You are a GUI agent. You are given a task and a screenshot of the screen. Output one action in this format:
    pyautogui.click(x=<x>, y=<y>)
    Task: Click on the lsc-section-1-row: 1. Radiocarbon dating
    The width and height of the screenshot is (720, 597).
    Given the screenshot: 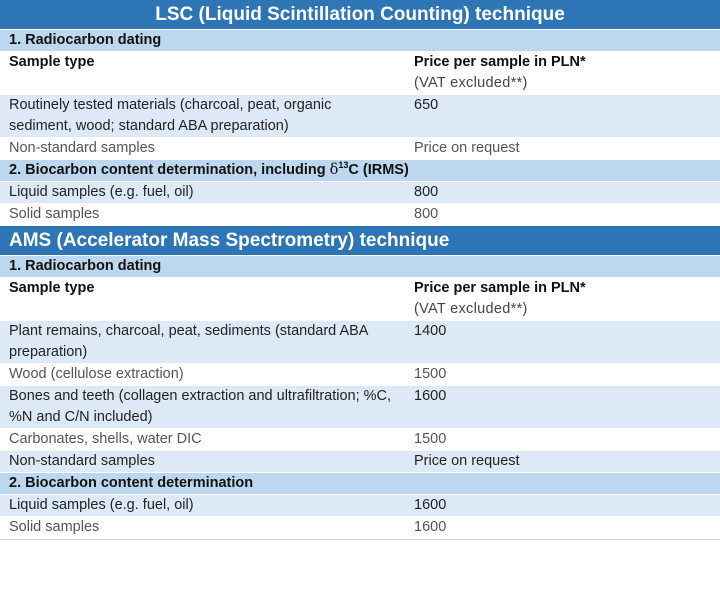 What is the action you would take?
    pyautogui.click(x=360, y=40)
    